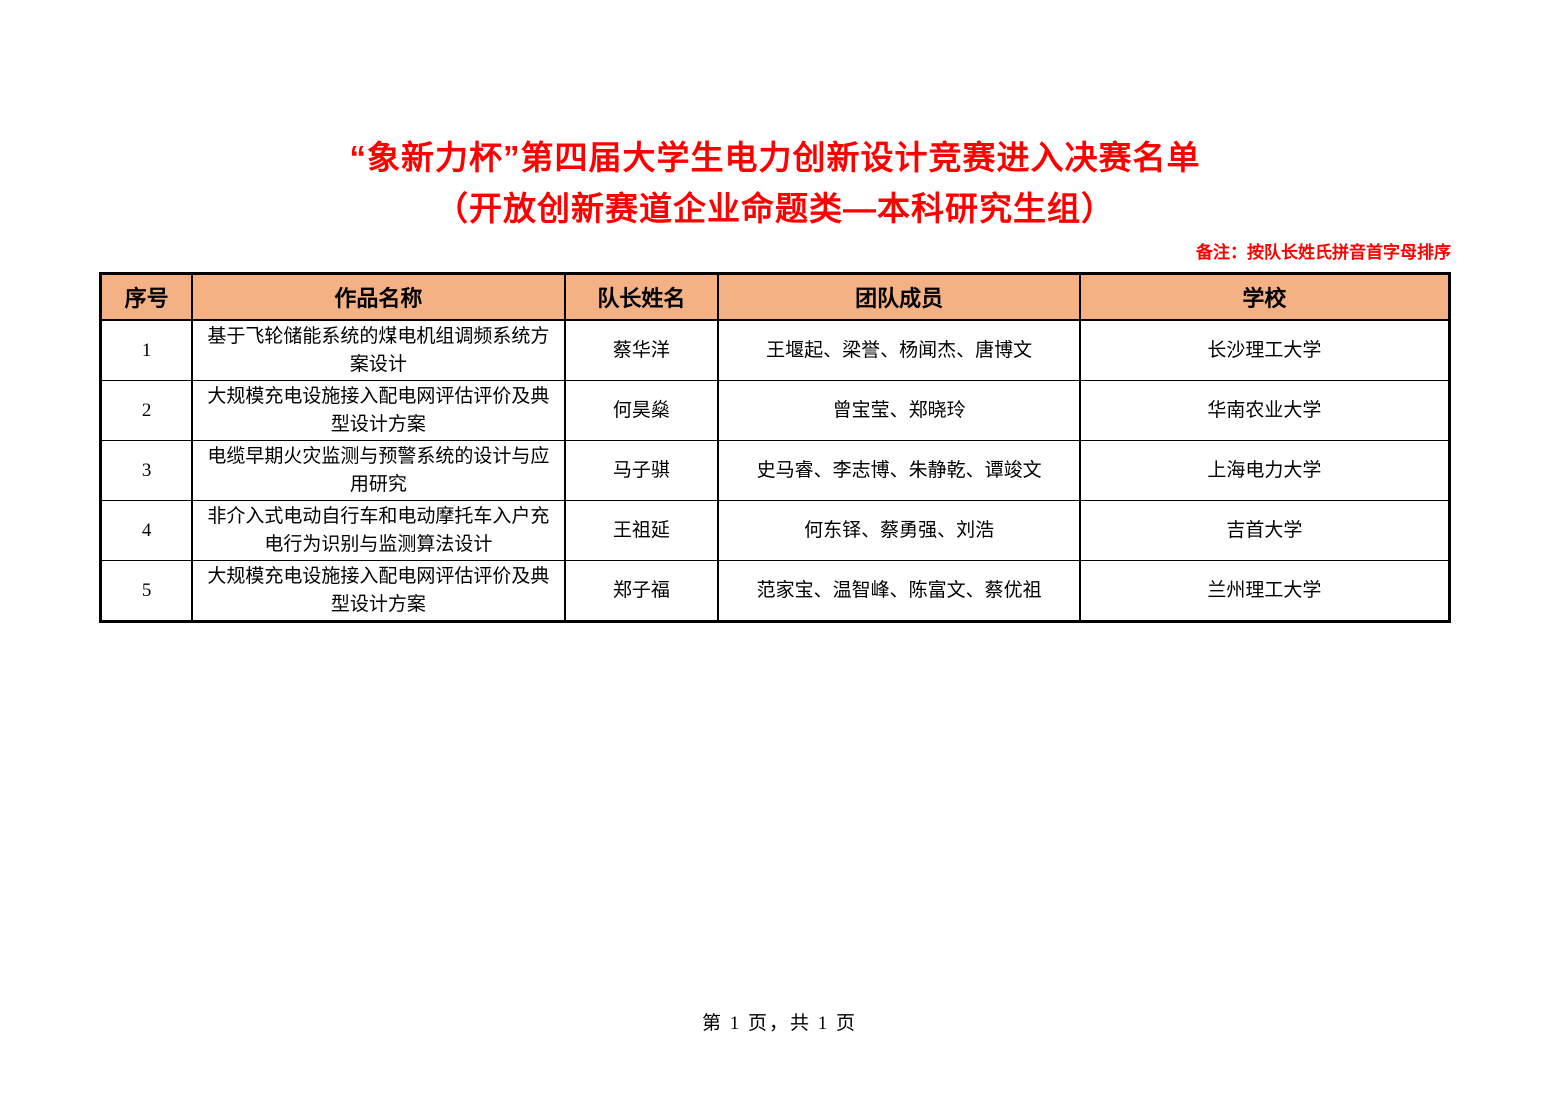 The image size is (1559, 1102). I want to click on cell-members: 范家宝、温智峰、陈富文、蔡优祖, so click(899, 591).